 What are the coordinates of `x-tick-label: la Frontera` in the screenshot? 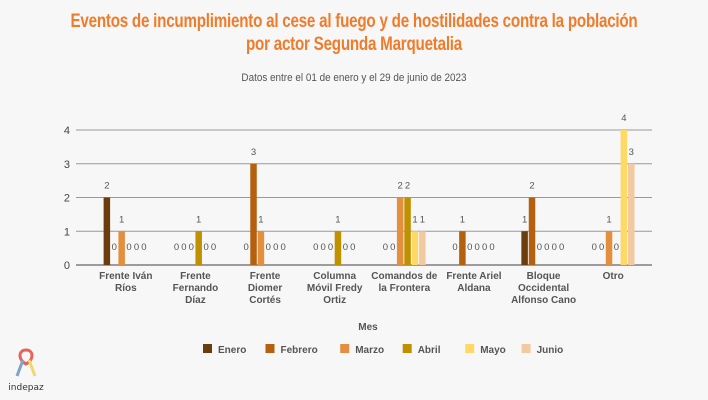 It's located at (404, 288).